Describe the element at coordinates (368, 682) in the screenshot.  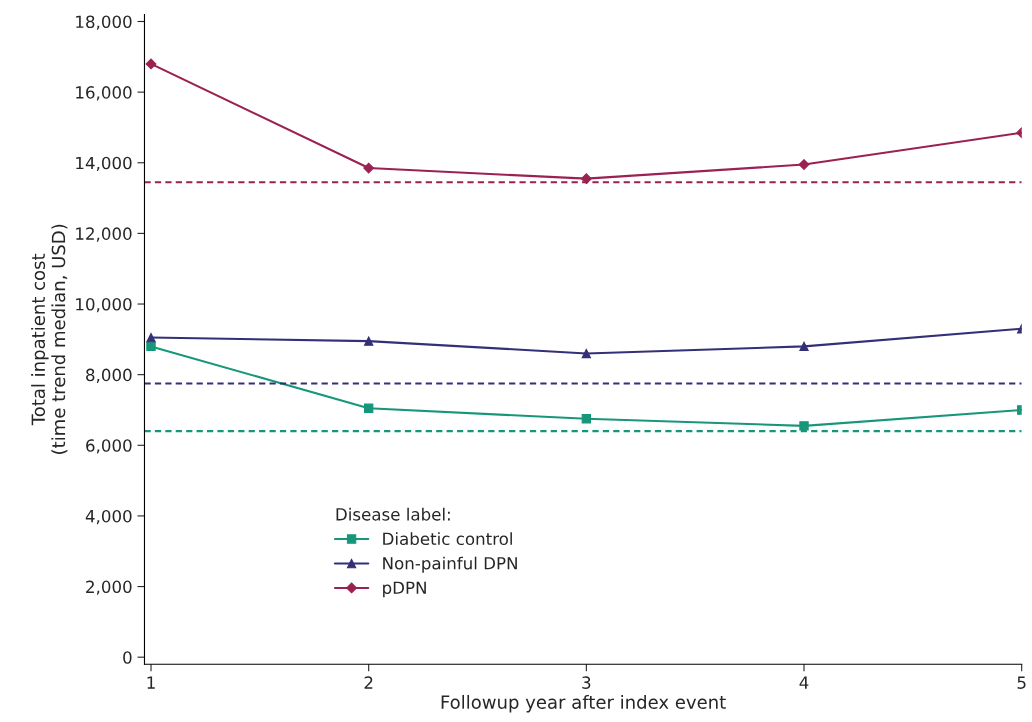
I see `x-tick-label: 2` at that location.